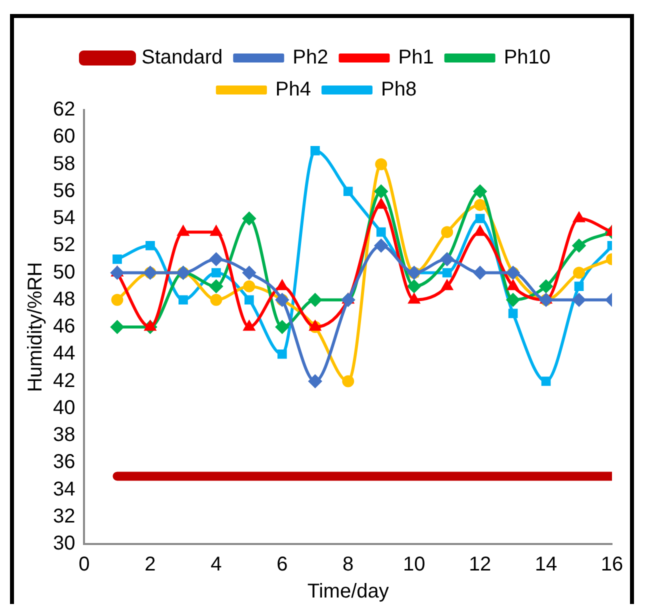 The width and height of the screenshot is (648, 611). What do you see at coordinates (64, 137) in the screenshot?
I see `y-tick-label: 60` at bounding box center [64, 137].